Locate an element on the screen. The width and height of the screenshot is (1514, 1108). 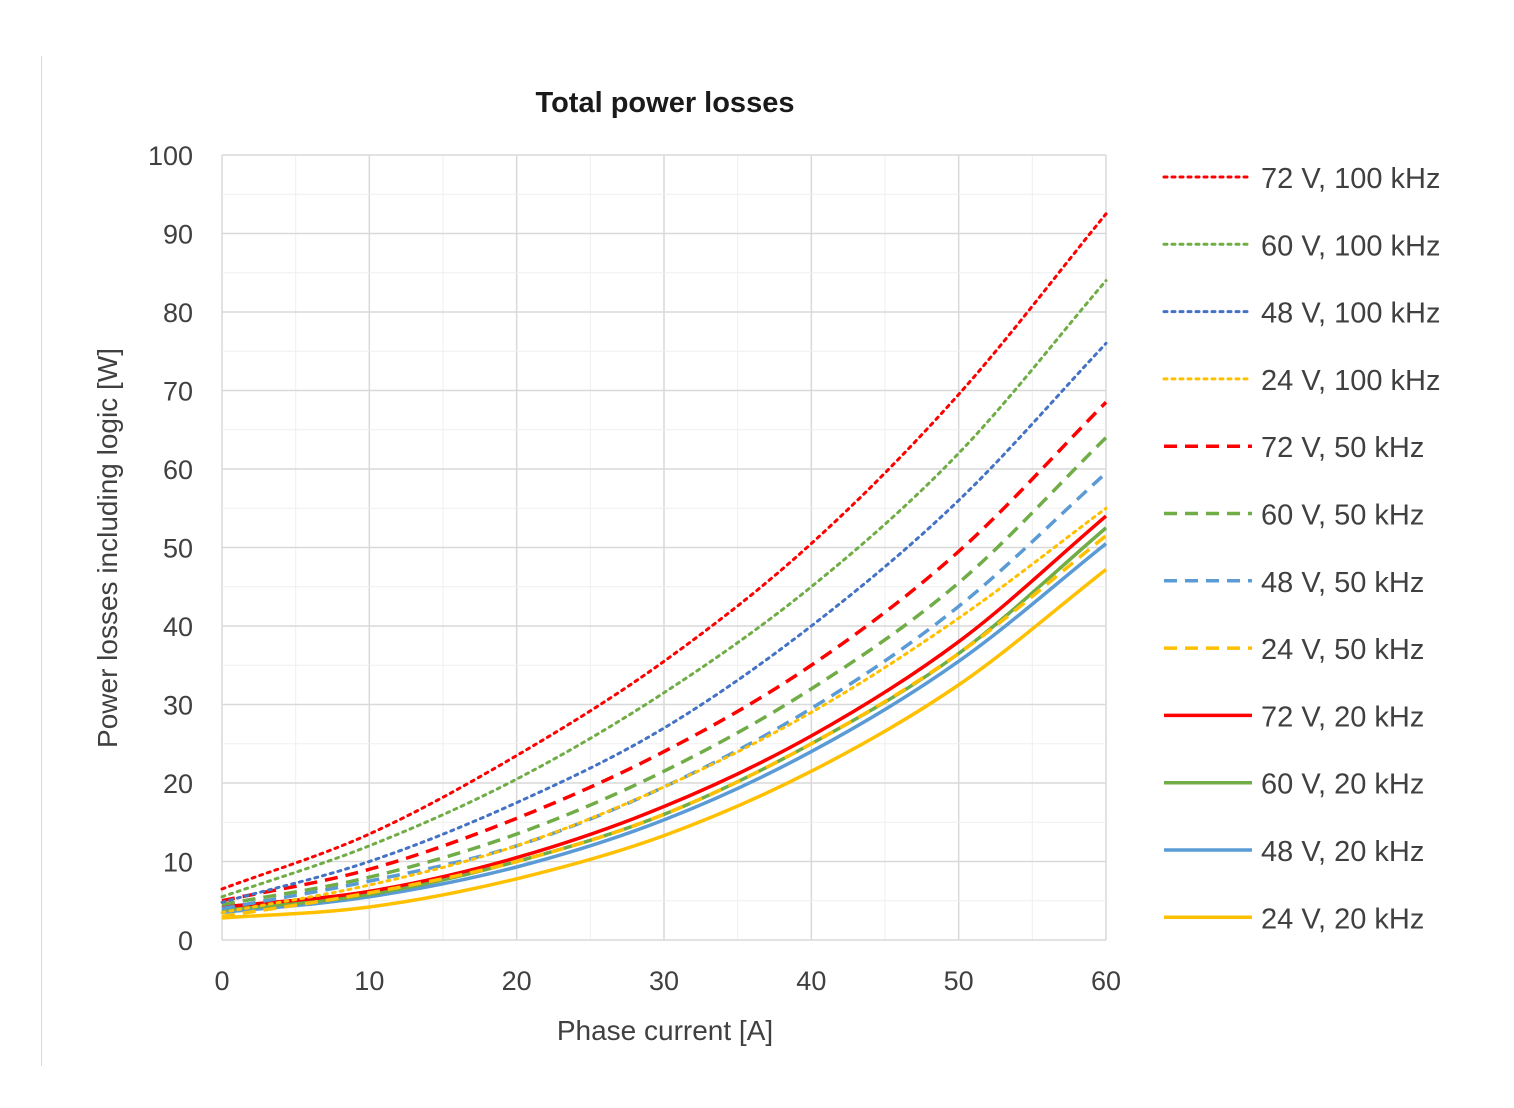
legend-item: 24 V, 20 kHz is located at coordinates (1294, 919).